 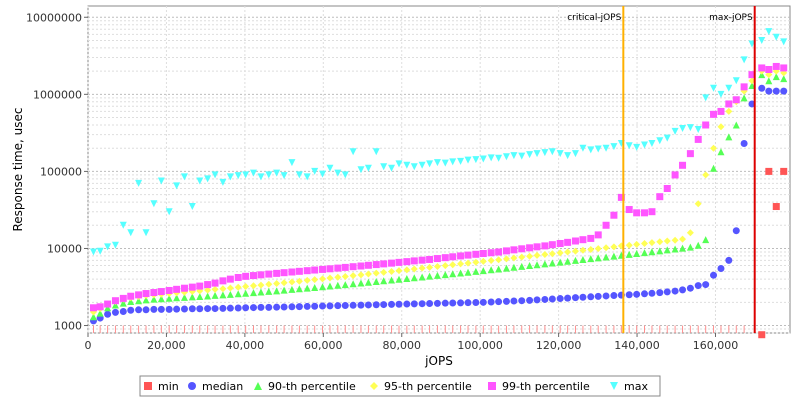 What do you see at coordinates (166, 345) in the screenshot?
I see `x-tick-label: 20,000` at bounding box center [166, 345].